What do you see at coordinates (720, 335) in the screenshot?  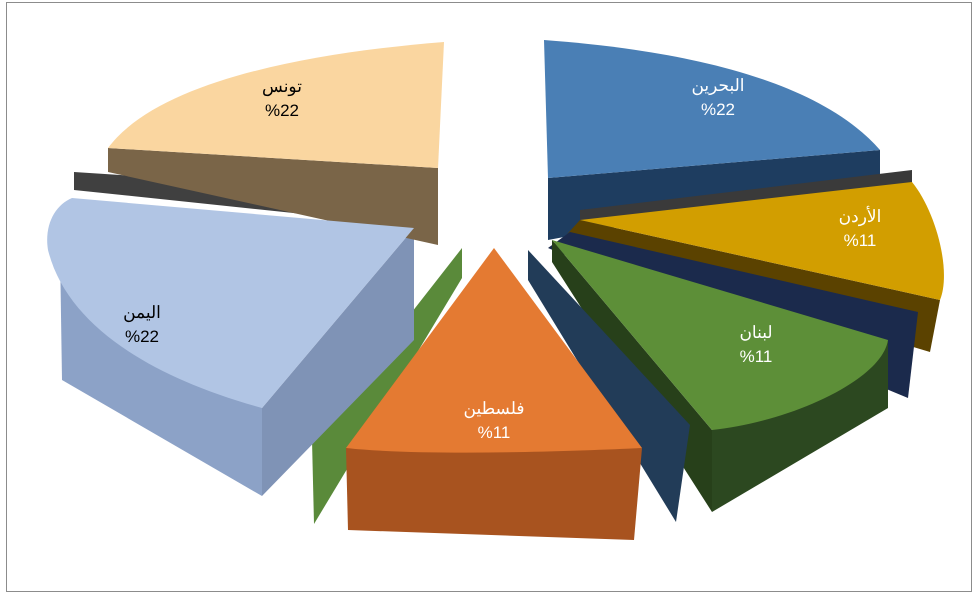 I see `slice-lebanon` at bounding box center [720, 335].